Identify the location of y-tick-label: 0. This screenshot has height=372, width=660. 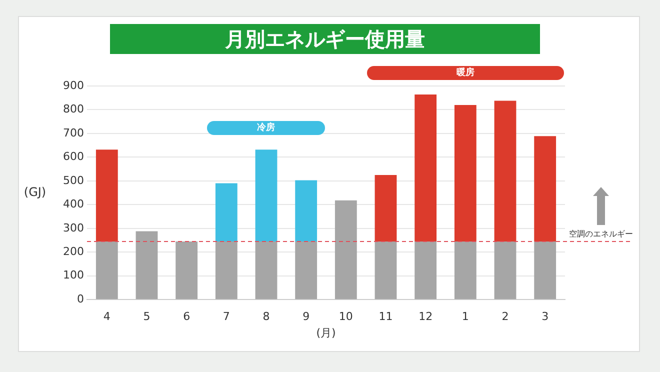
(80, 299).